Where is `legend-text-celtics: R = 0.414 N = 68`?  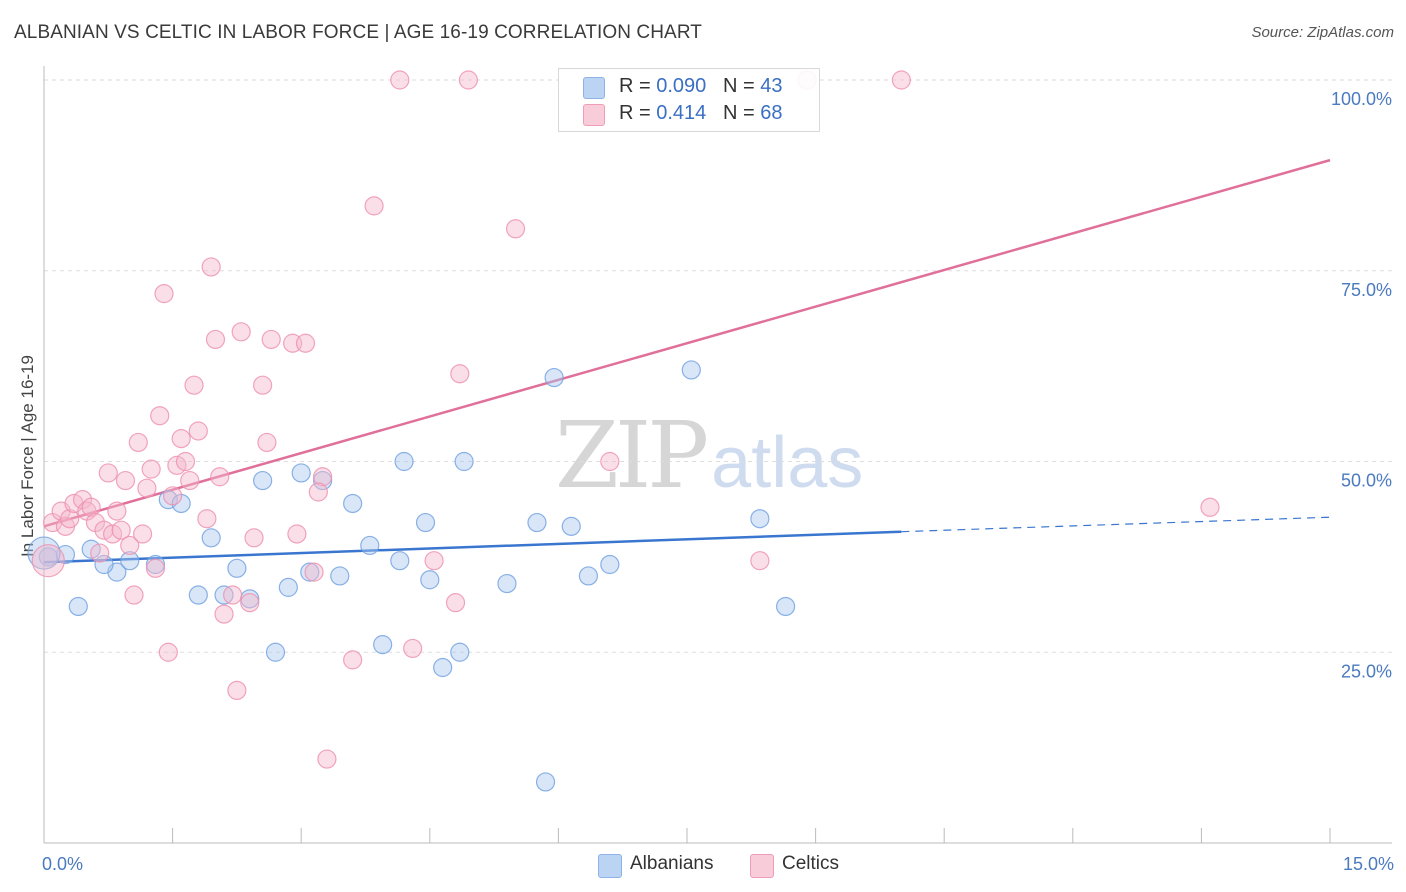 legend-text-celtics: R = 0.414 N = 68 is located at coordinates (701, 113).